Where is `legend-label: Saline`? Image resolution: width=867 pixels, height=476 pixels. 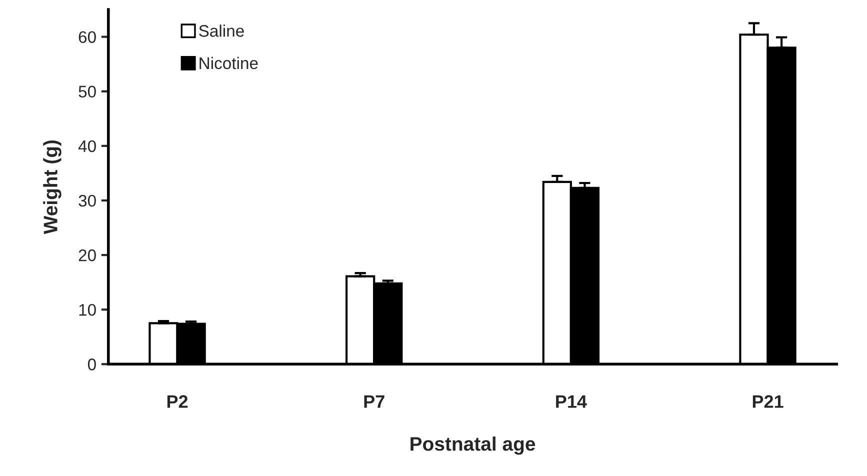
legend-label: Saline is located at coordinates (221, 30).